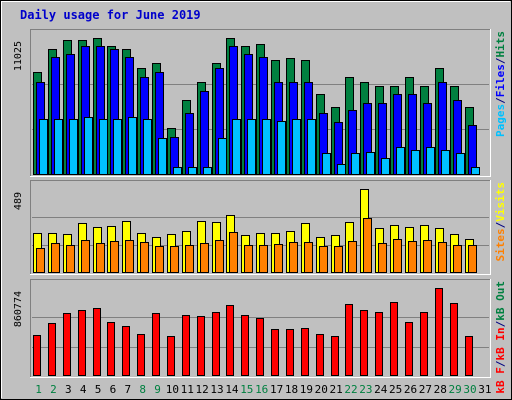 The width and height of the screenshot is (512, 400). What do you see at coordinates (335, 389) in the screenshot?
I see `x-tick-day-21: 21` at bounding box center [335, 389].